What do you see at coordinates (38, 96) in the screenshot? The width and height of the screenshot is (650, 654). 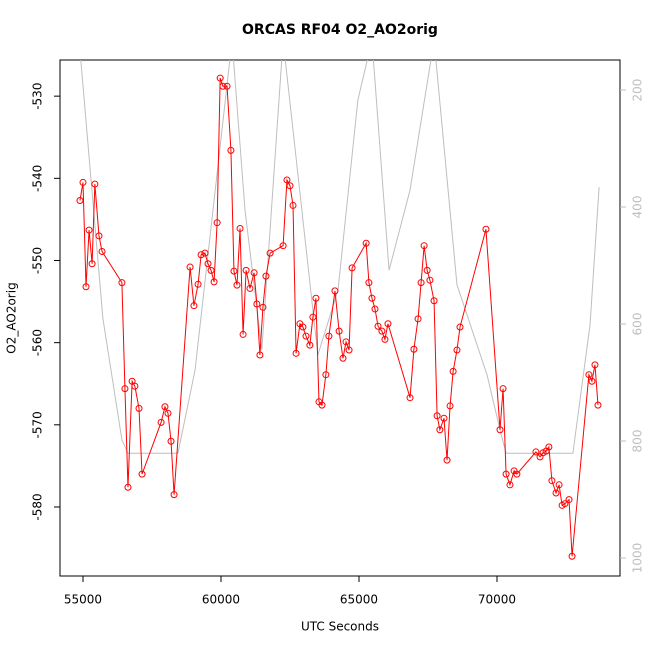 I see `y-tick-label: -530` at bounding box center [38, 96].